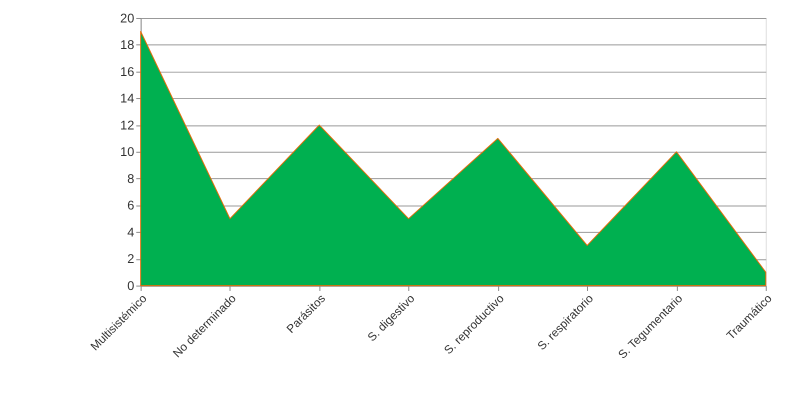 The height and width of the screenshot is (400, 798). What do you see at coordinates (130, 205) in the screenshot?
I see `y-tick-label: 6` at bounding box center [130, 205].